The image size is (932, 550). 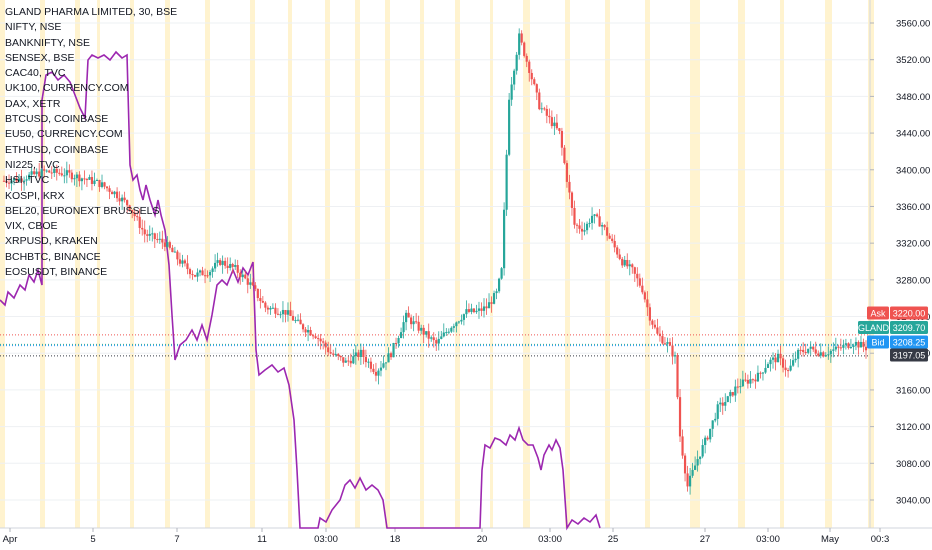 I want to click on y-tick-label: 3440.00, so click(x=913, y=134).